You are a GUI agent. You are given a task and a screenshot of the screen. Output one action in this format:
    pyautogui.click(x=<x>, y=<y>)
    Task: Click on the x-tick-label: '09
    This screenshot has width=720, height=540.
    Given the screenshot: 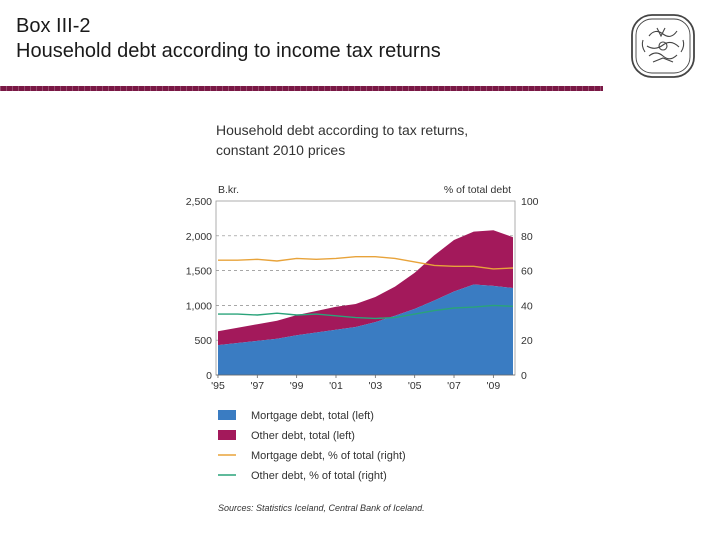 What is the action you would take?
    pyautogui.click(x=494, y=386)
    